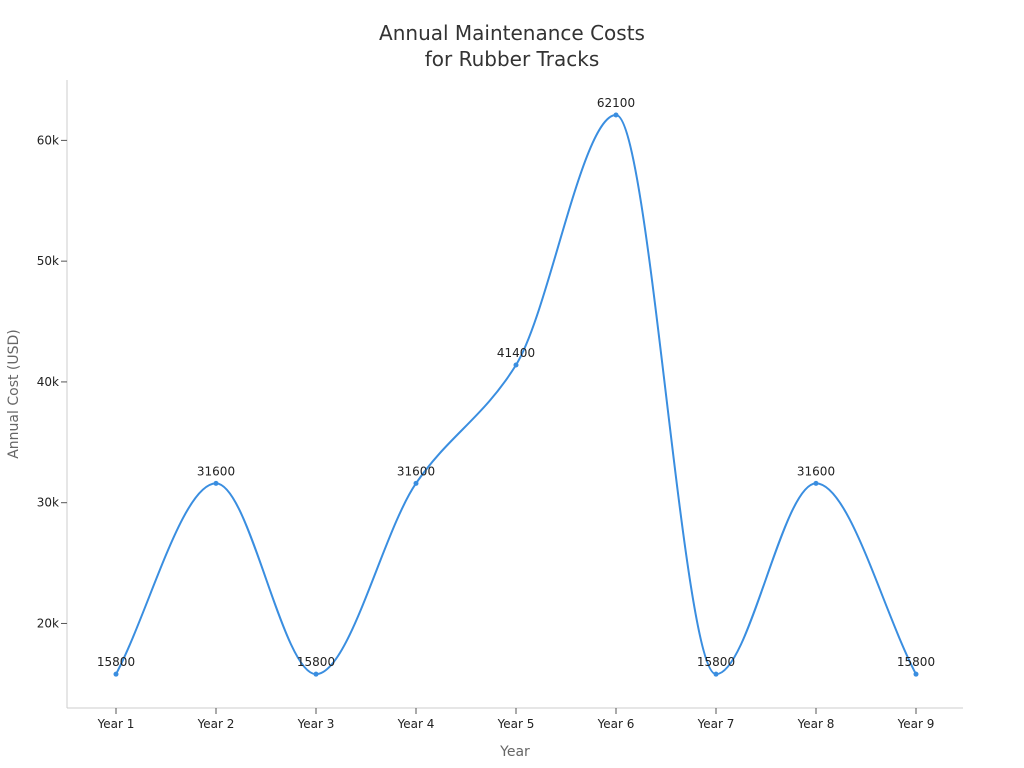 This screenshot has width=1024, height=768. Describe the element at coordinates (716, 724) in the screenshot. I see `x-tick-label: Year 7` at that location.